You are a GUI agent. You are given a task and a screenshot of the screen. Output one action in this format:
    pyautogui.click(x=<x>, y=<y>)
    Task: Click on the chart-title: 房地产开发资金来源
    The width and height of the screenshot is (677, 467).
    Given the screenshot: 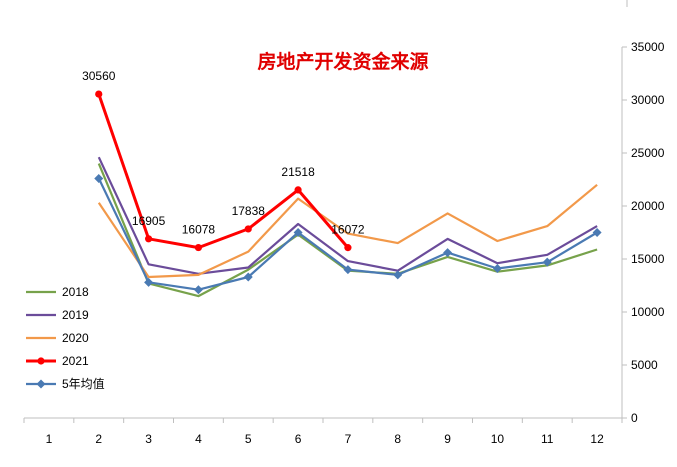 What is the action you would take?
    pyautogui.click(x=342, y=61)
    